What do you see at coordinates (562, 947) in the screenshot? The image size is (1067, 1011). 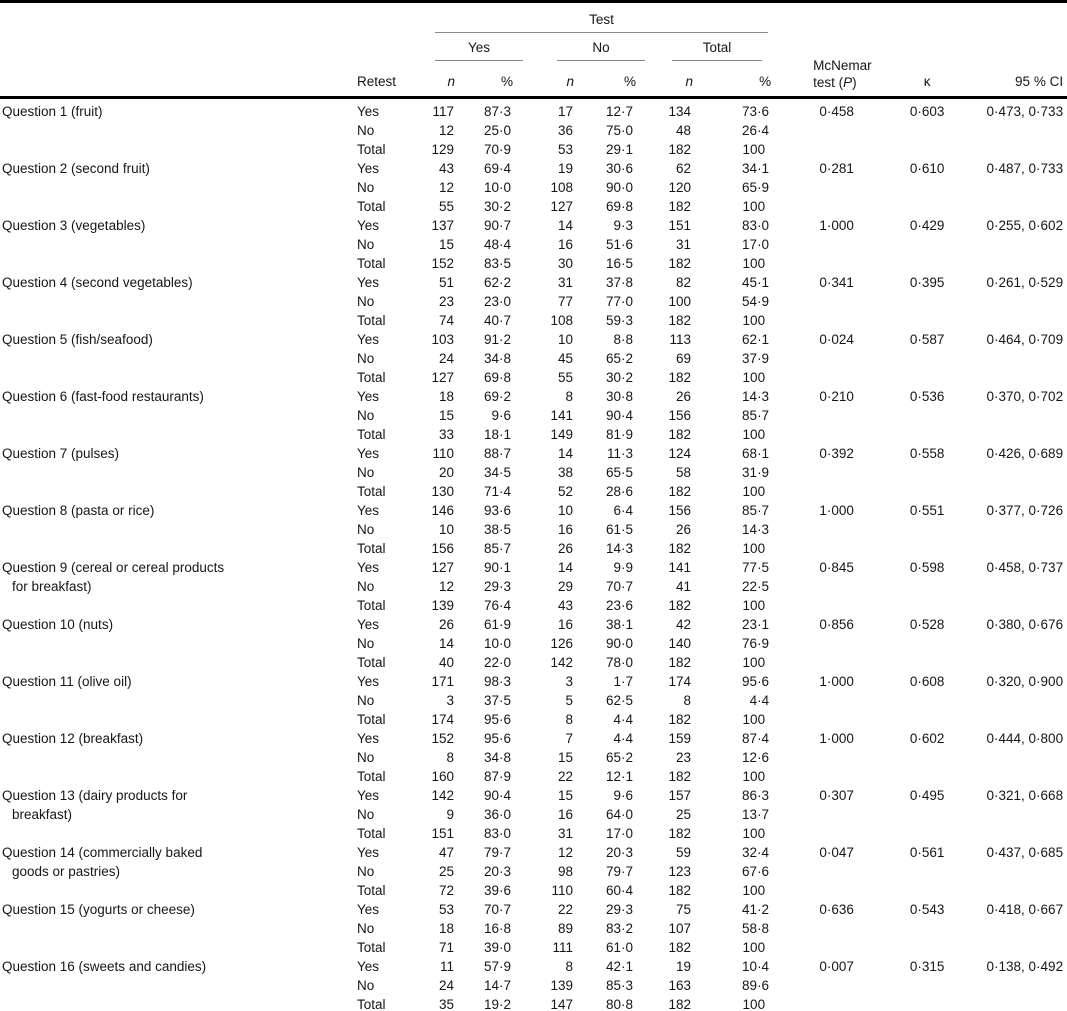 I see `test-no-n: 111` at bounding box center [562, 947].